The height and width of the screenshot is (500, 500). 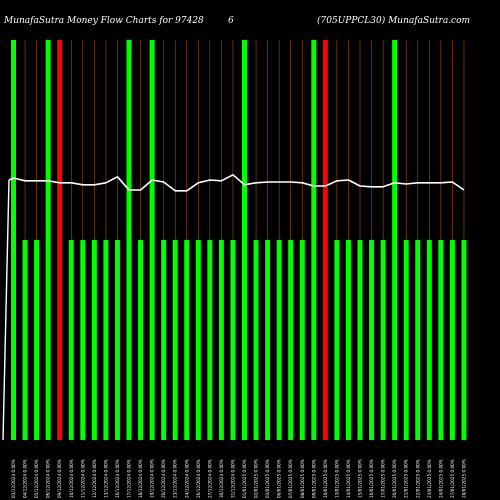 I want to click on x-tick-label: 13/12/2024 0.00%, so click(x=105, y=478).